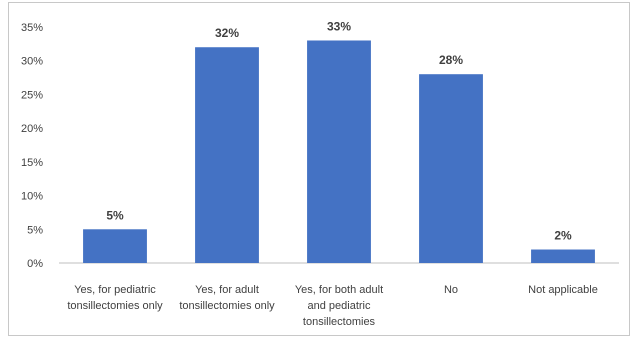  What do you see at coordinates (32, 197) in the screenshot?
I see `y-tick-label: 10%` at bounding box center [32, 197].